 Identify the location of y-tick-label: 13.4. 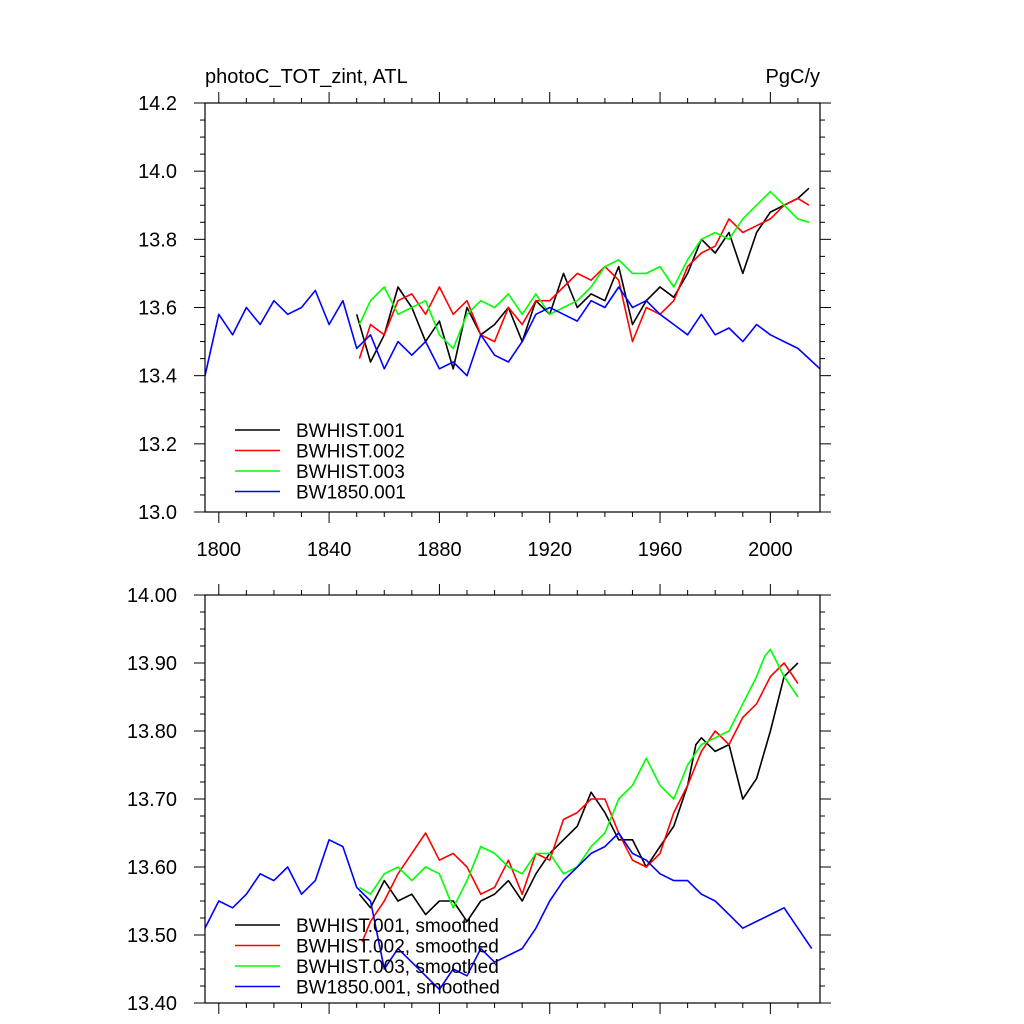
(157, 377).